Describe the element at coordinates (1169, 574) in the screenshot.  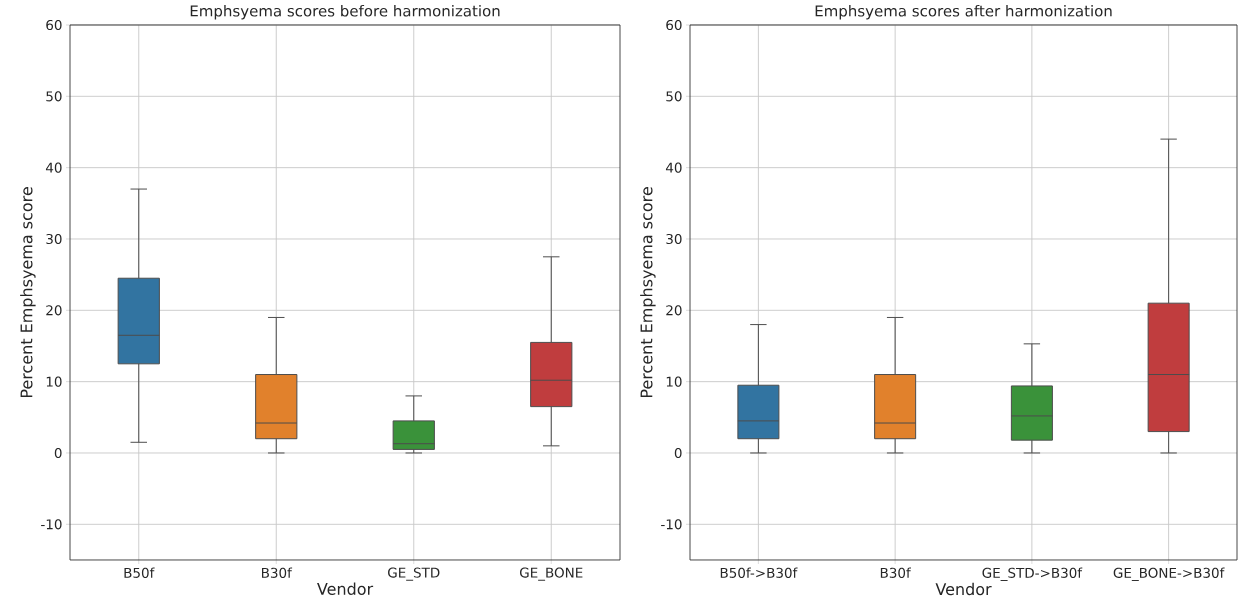
I see `x-tick-label: GE_BONE->B30f` at that location.